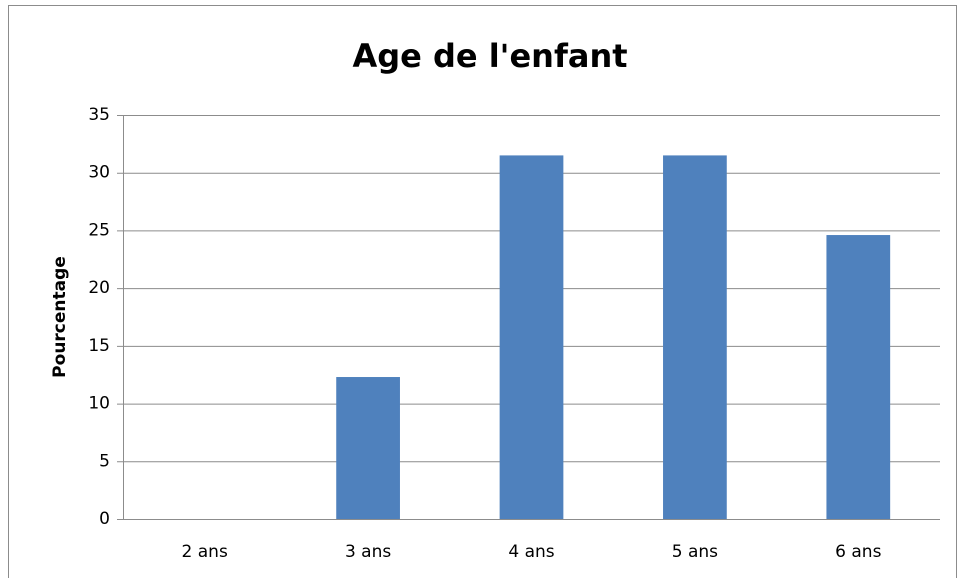  I want to click on x-tick-label: 5 ans, so click(695, 552).